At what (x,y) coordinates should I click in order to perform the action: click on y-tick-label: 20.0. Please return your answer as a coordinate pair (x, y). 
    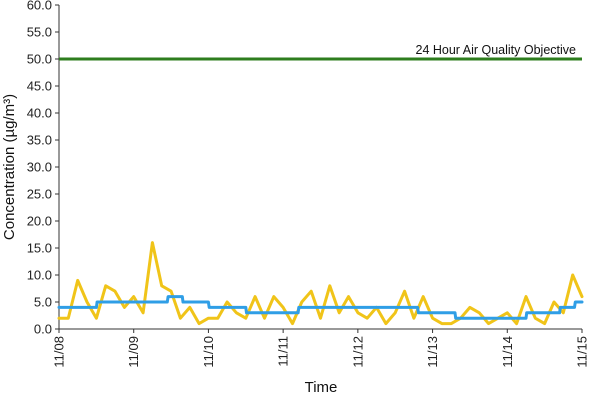
    Looking at the image, I should click on (39, 221).